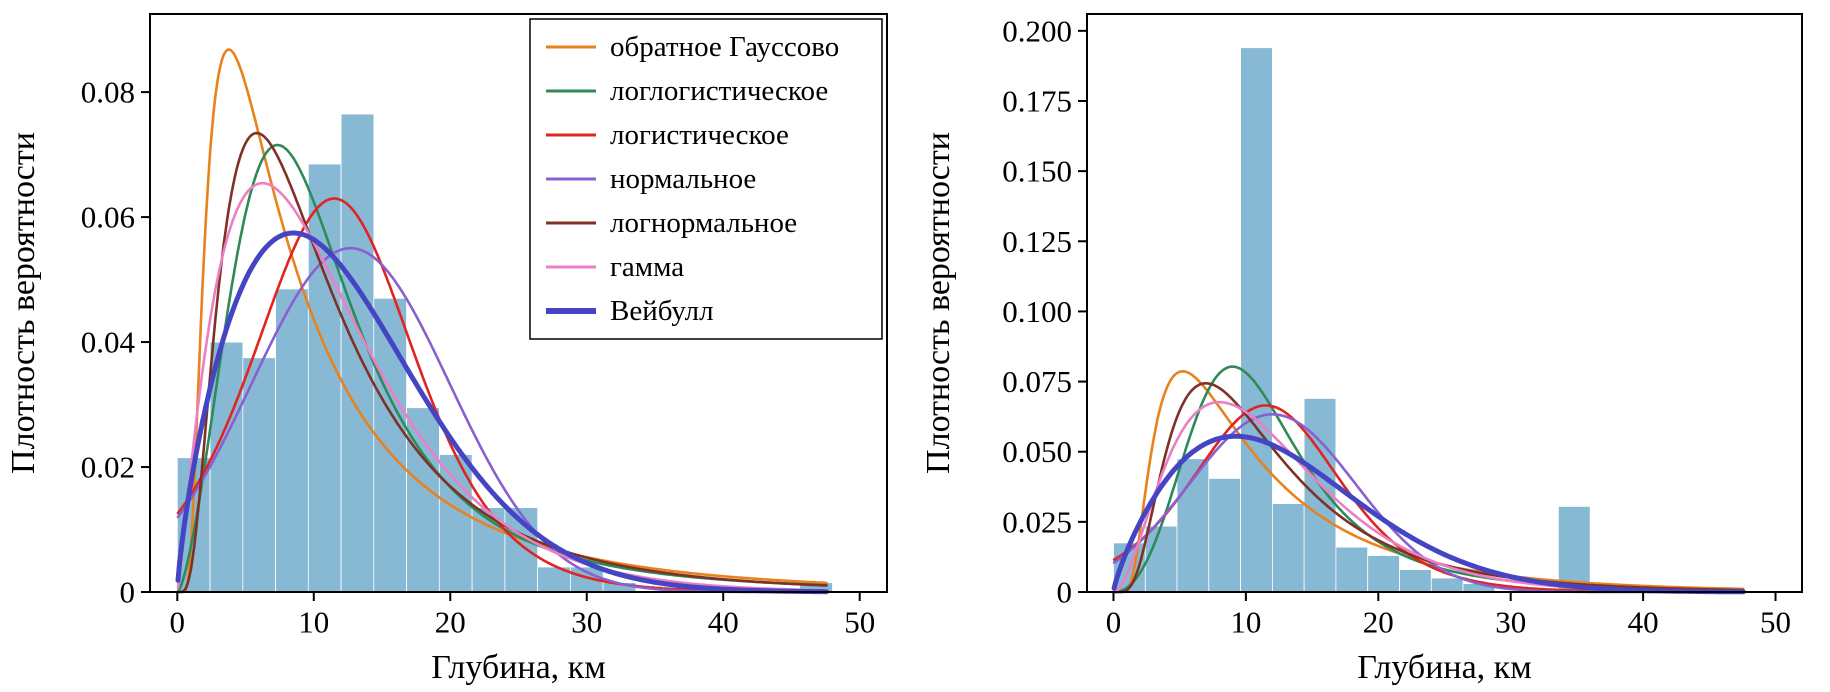 The image size is (1830, 692). What do you see at coordinates (724, 47) in the screenshot?
I see `legend-label: обратное Гауссово` at bounding box center [724, 47].